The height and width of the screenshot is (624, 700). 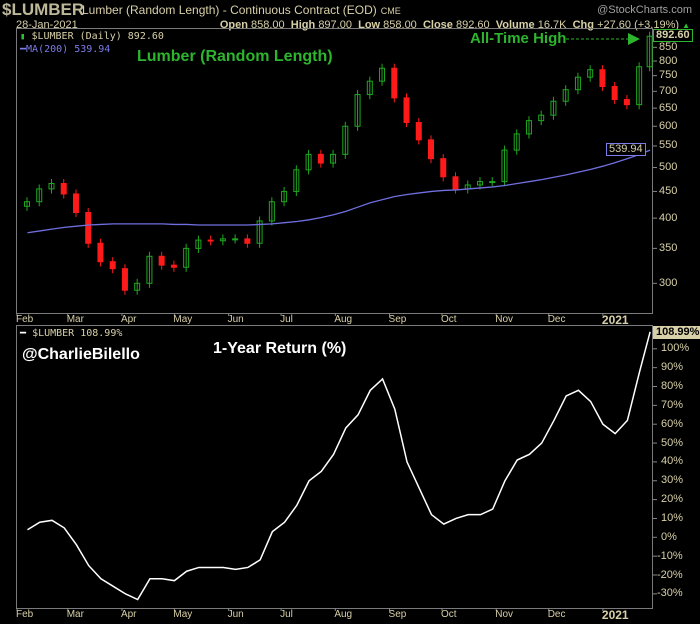 I want to click on return-tick-label: 20%, so click(x=672, y=499).